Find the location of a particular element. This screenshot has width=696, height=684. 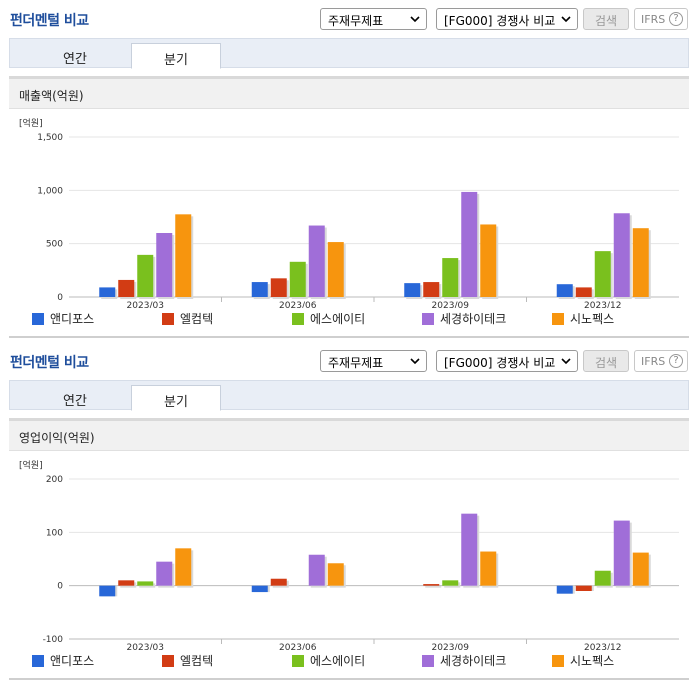

bar-shadow is located at coordinates (433, 587).